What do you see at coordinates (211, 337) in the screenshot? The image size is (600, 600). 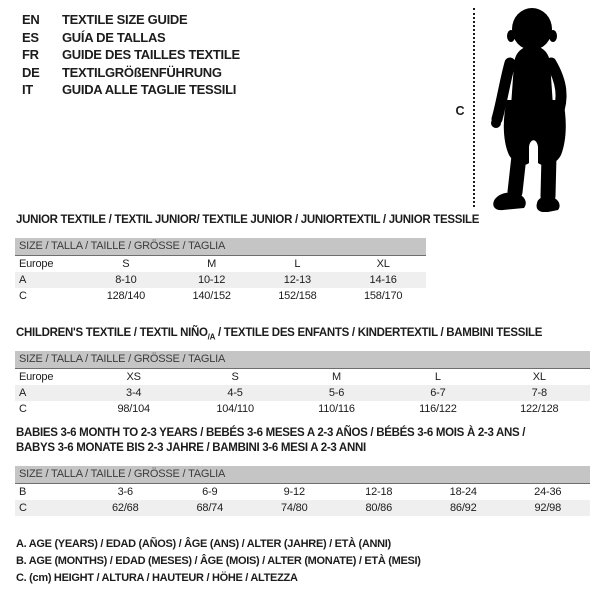 I see `children-title-sub: /A` at bounding box center [211, 337].